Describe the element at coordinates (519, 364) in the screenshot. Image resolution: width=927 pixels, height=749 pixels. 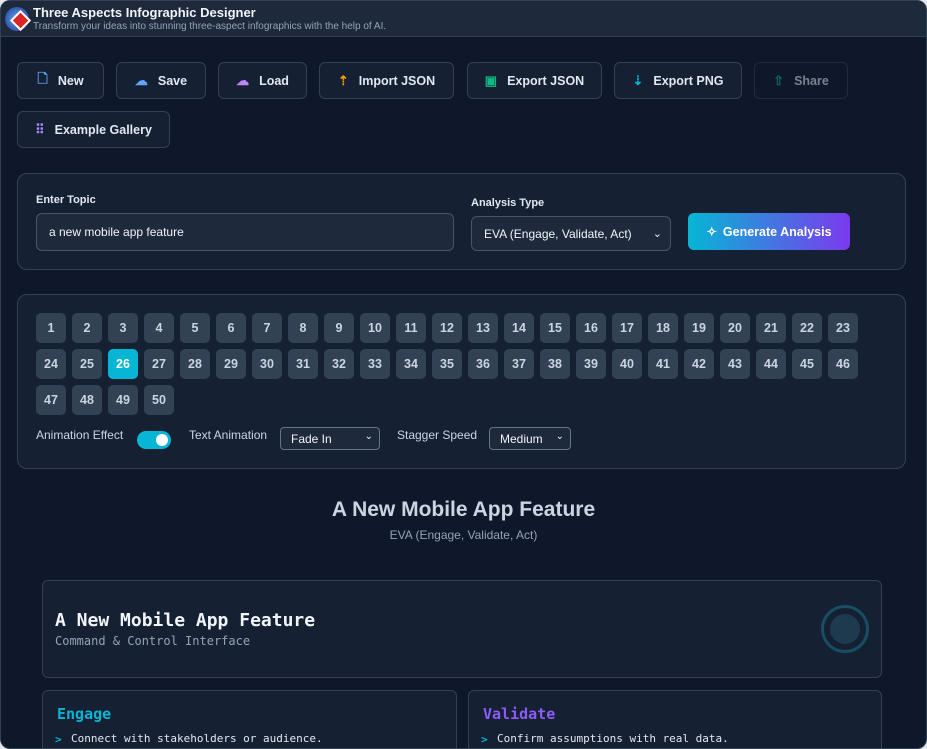
I see `style-number-37: 37` at that location.